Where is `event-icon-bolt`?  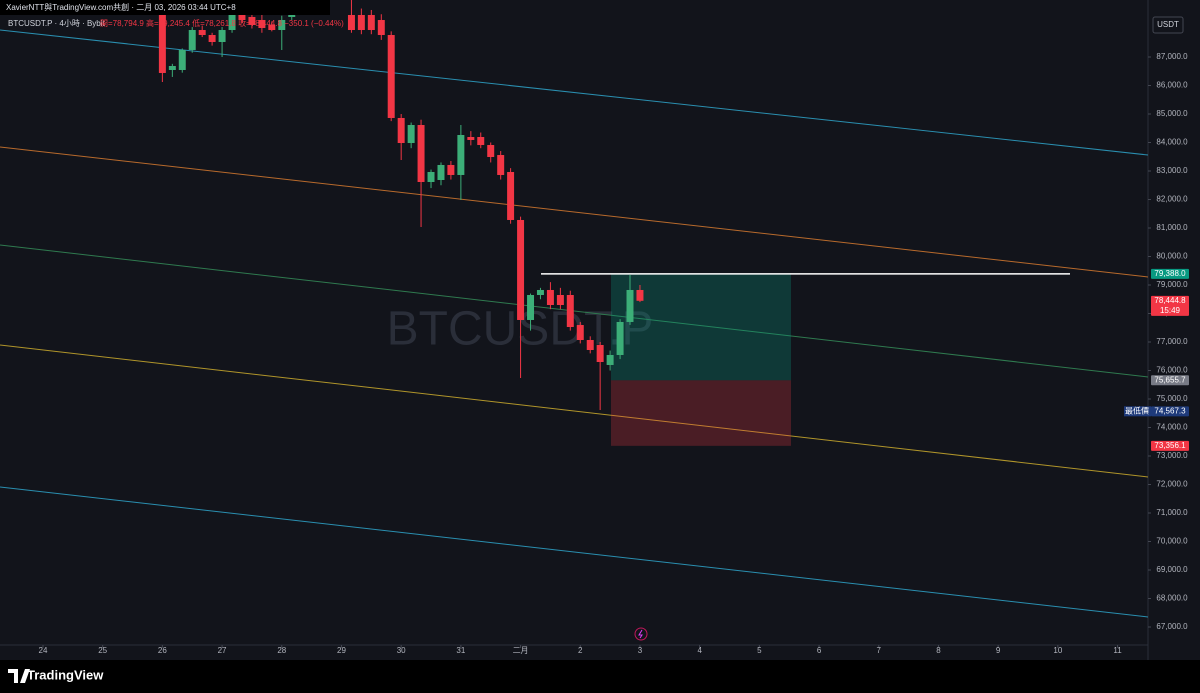
event-icon-bolt is located at coordinates (640, 634).